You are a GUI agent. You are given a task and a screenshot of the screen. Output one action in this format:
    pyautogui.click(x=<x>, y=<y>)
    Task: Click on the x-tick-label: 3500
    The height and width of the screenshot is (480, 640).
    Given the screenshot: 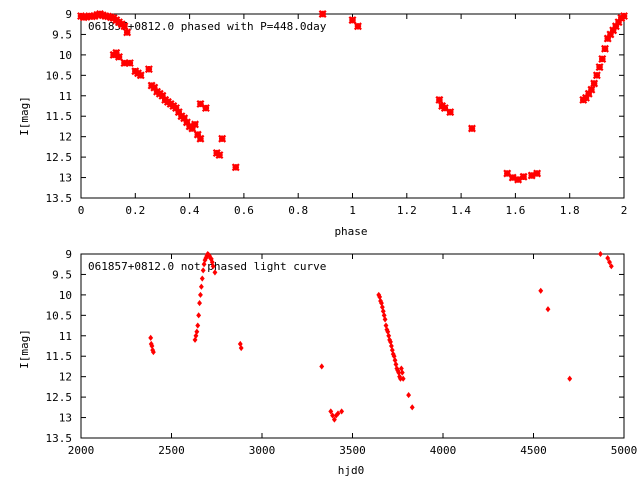 What is the action you would take?
    pyautogui.click(x=352, y=450)
    